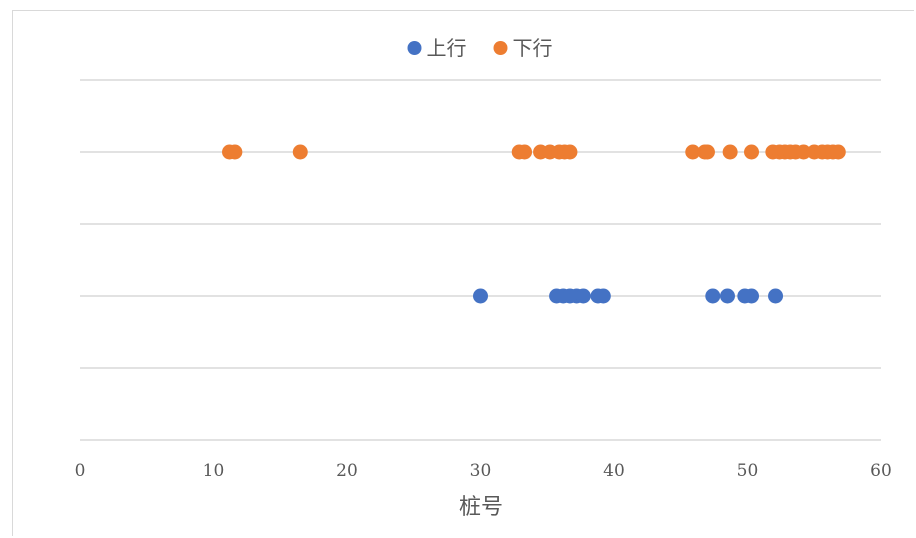 The height and width of the screenshot is (538, 916). What do you see at coordinates (614, 471) in the screenshot?
I see `x-tick-label: 40` at bounding box center [614, 471].